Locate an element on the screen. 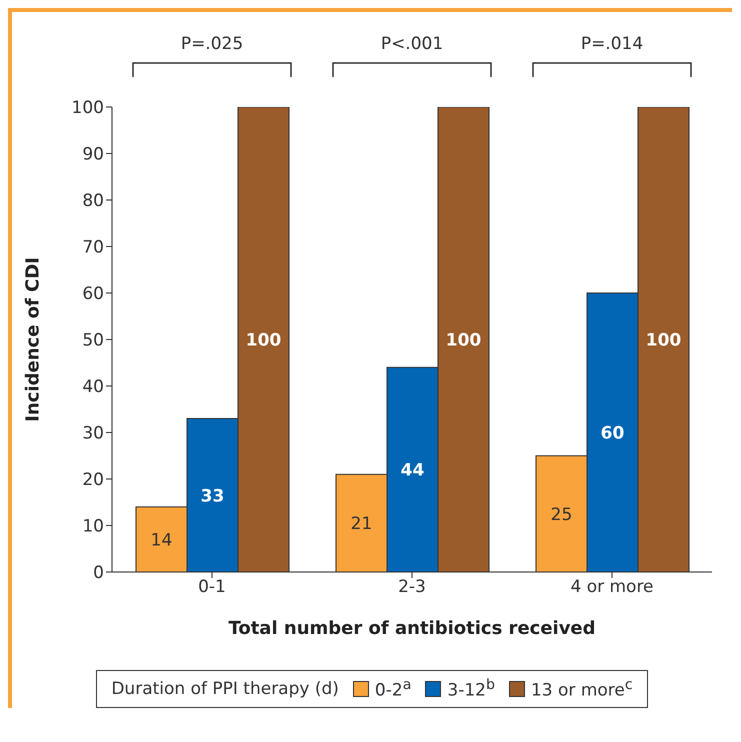  x-tick-label: 4 or more is located at coordinates (612, 587).